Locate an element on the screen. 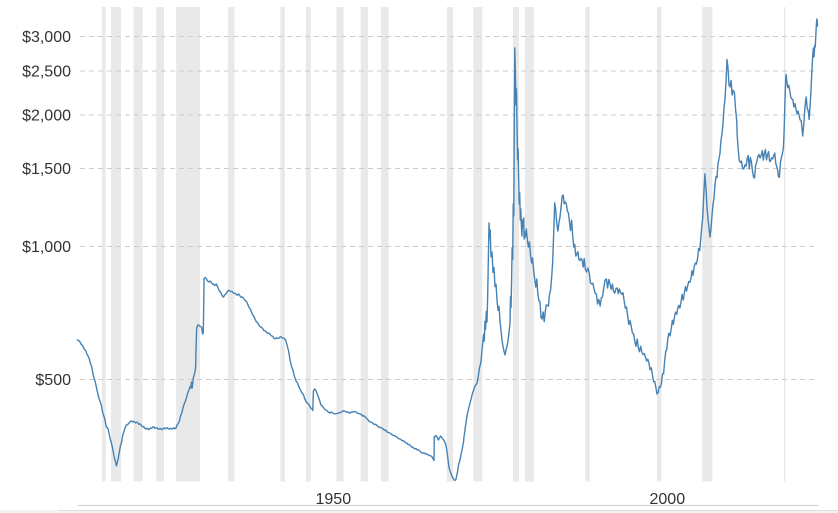 This screenshot has width=838, height=513. svg-text: $500 is located at coordinates (53, 380).